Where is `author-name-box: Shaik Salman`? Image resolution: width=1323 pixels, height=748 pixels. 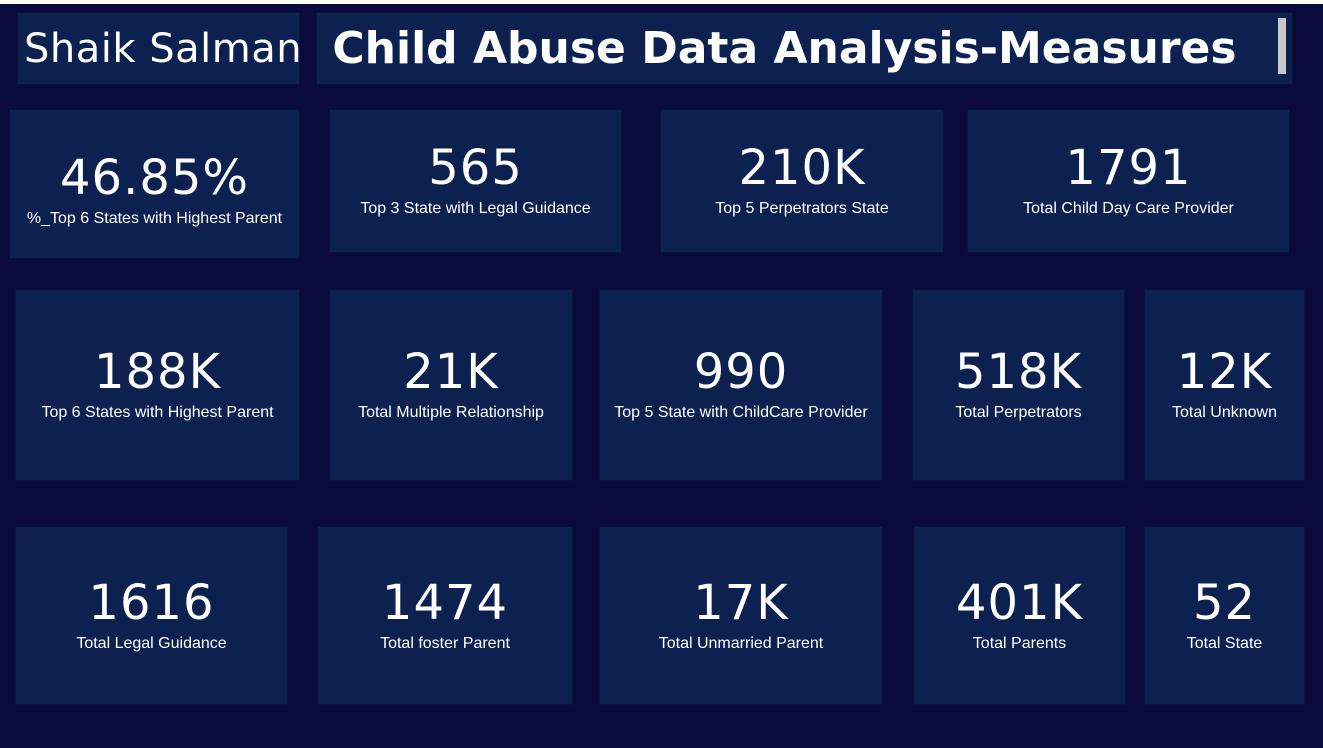
author-name-box: Shaik Salman is located at coordinates (160, 48).